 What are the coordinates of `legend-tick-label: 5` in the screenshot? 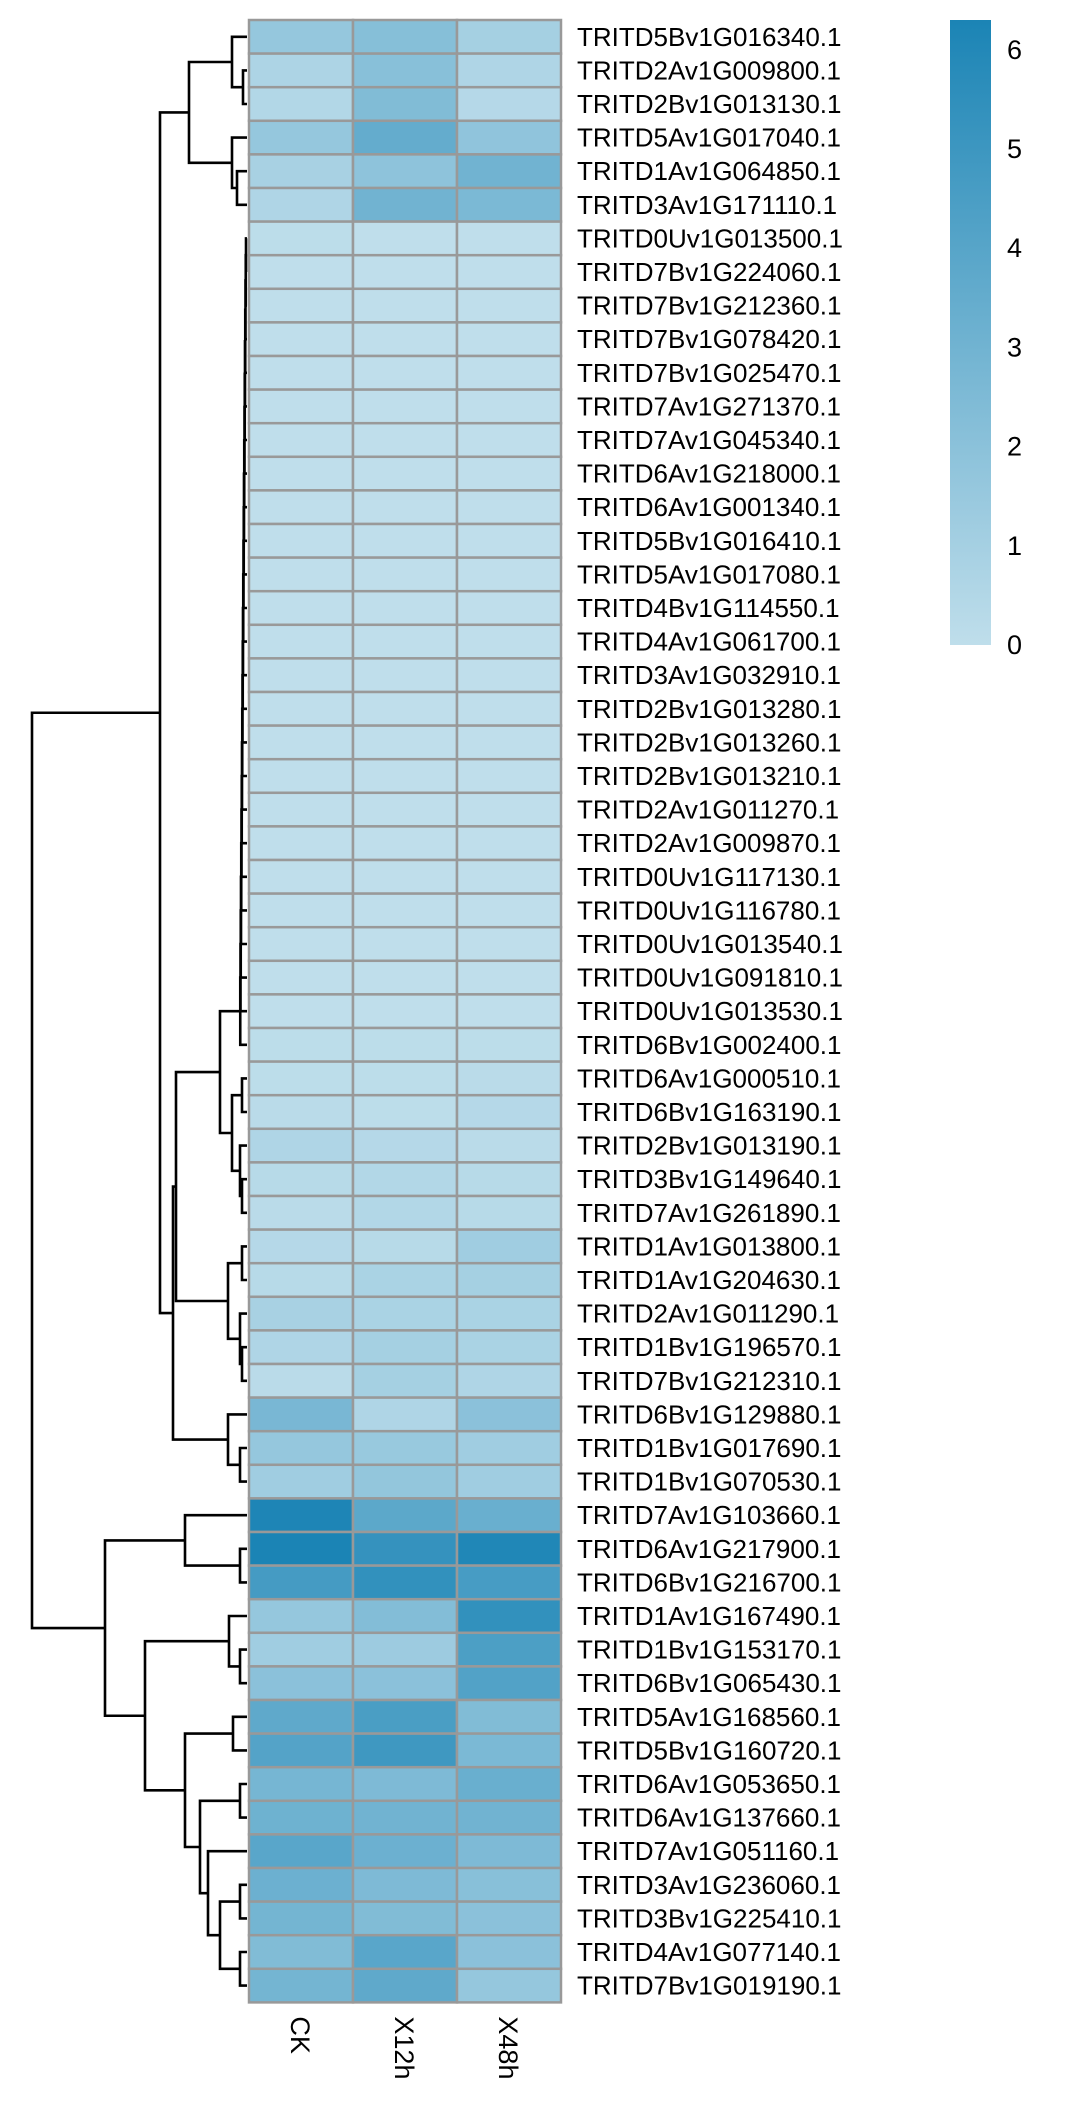 It's located at (1014, 149).